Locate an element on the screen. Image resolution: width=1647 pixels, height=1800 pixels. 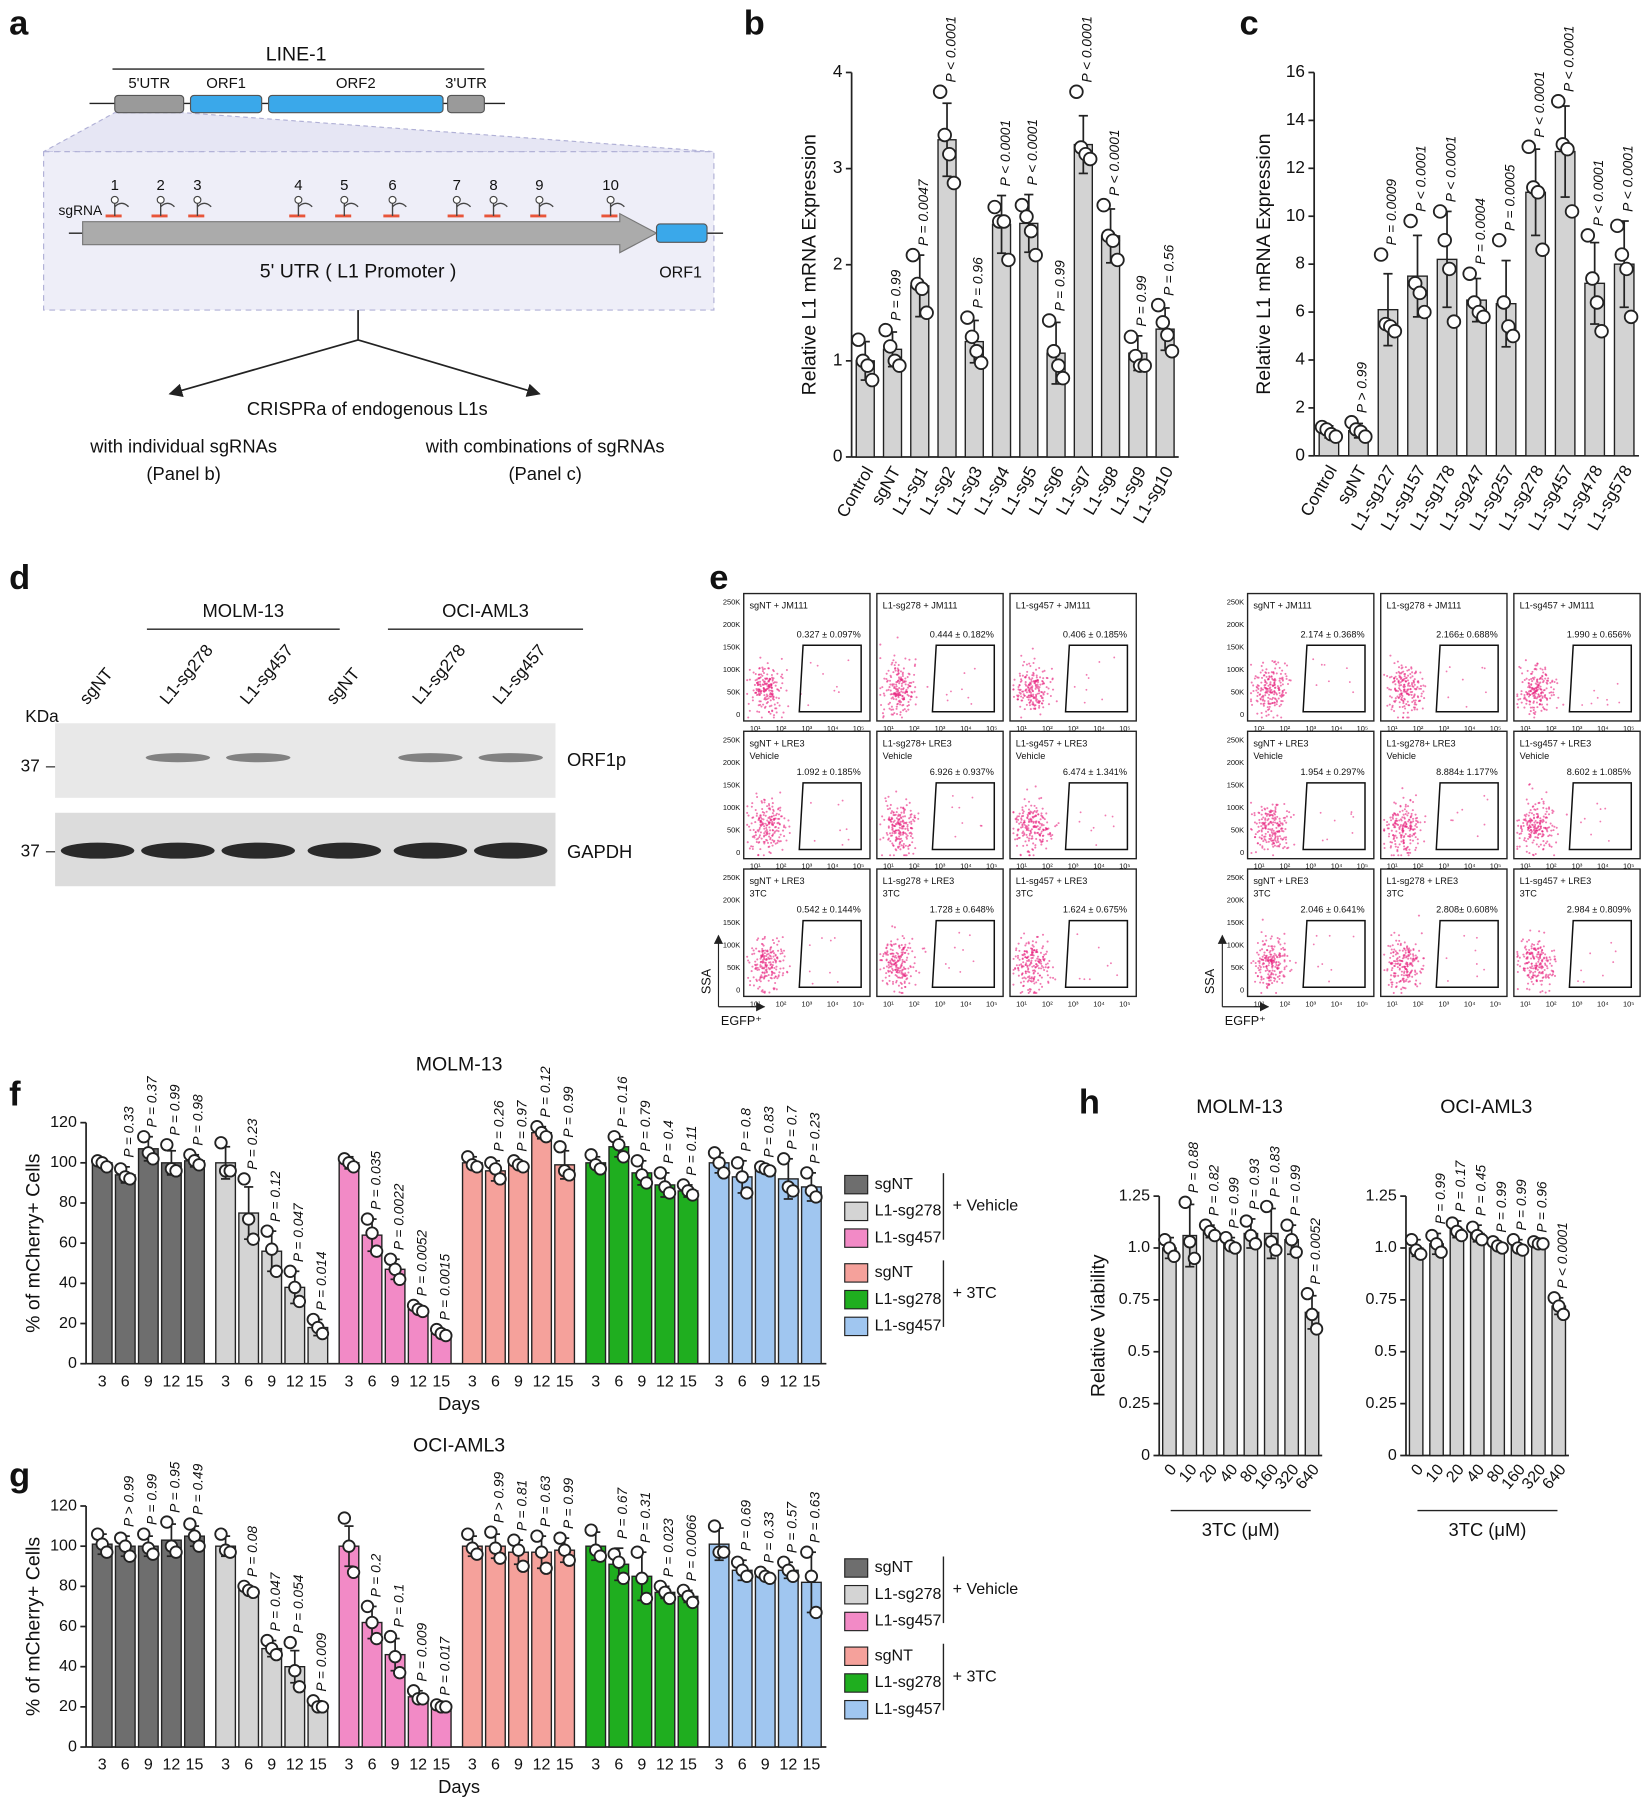
axis-title: SSA is located at coordinates (1210, 981).